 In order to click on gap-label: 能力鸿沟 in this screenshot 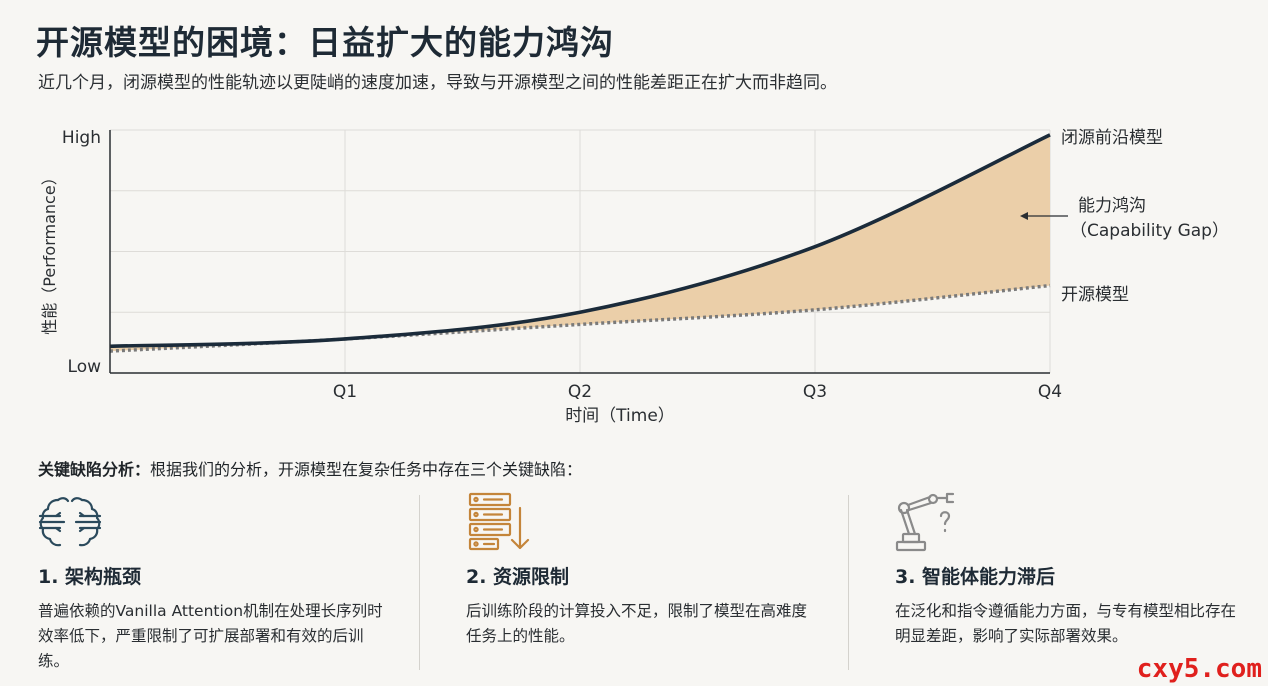, I will do `click(1112, 206)`.